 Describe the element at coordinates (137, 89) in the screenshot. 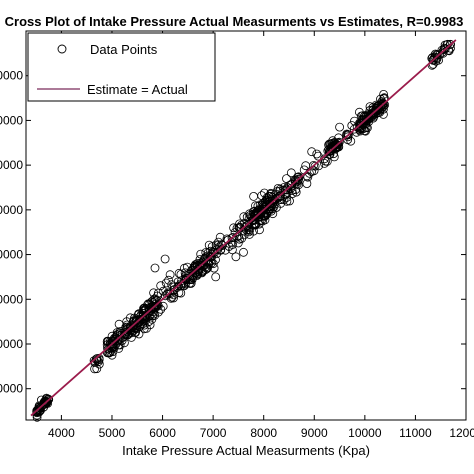

I see `legend-estimate-line-label: Estimate = Actual` at that location.